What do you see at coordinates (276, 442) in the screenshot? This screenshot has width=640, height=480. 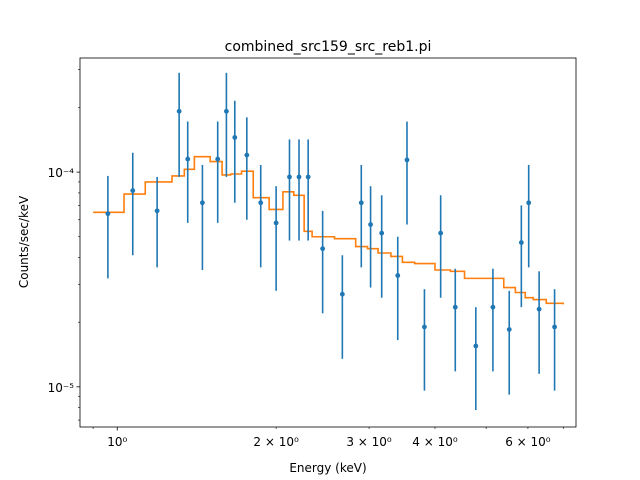 I see `x-minor-tick-label: 2 × 10⁰` at bounding box center [276, 442].